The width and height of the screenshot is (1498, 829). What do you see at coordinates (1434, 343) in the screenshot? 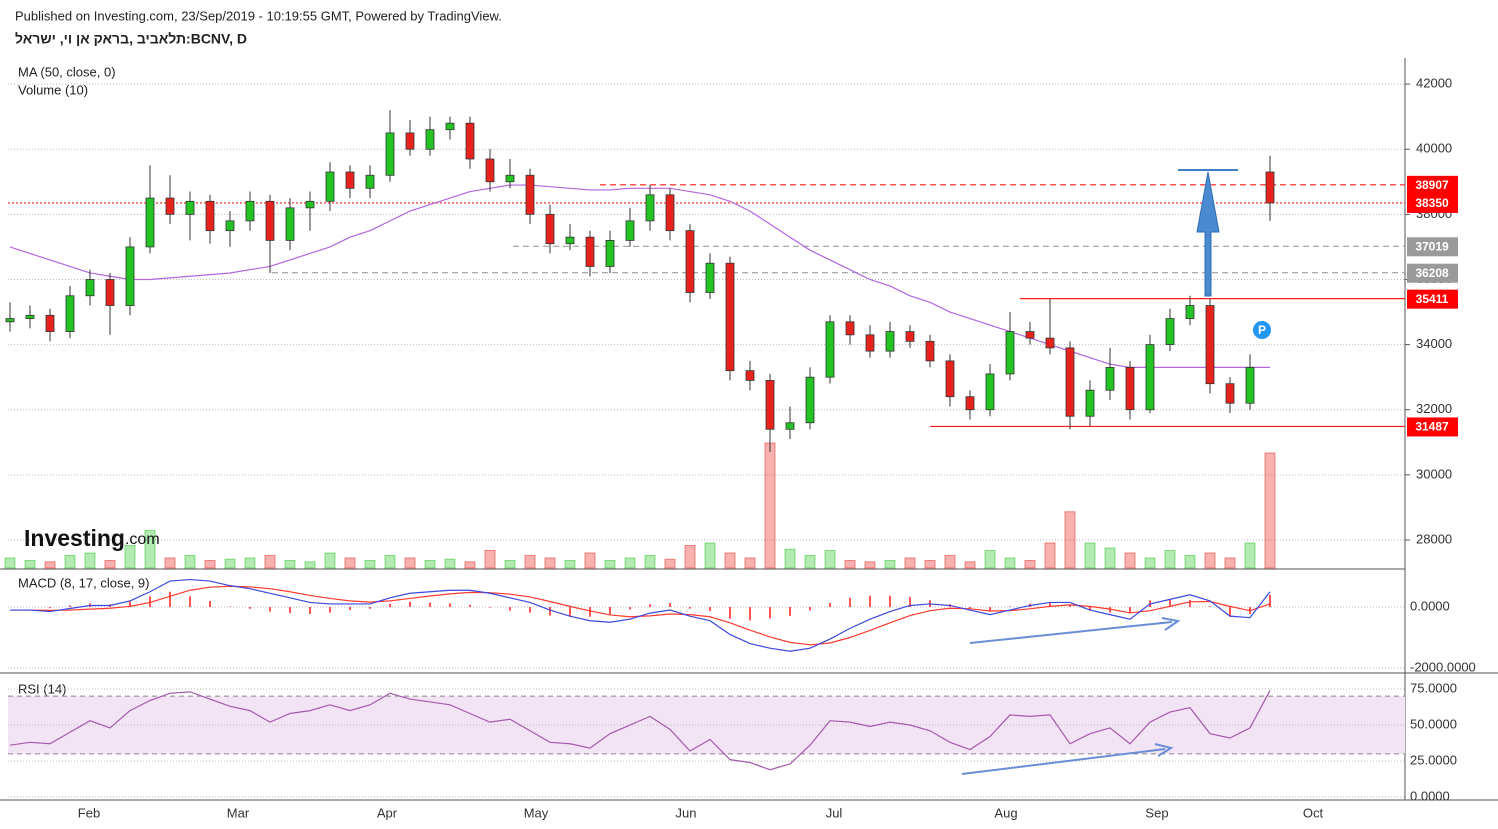
I see `y-tick-label: 34000` at bounding box center [1434, 343].